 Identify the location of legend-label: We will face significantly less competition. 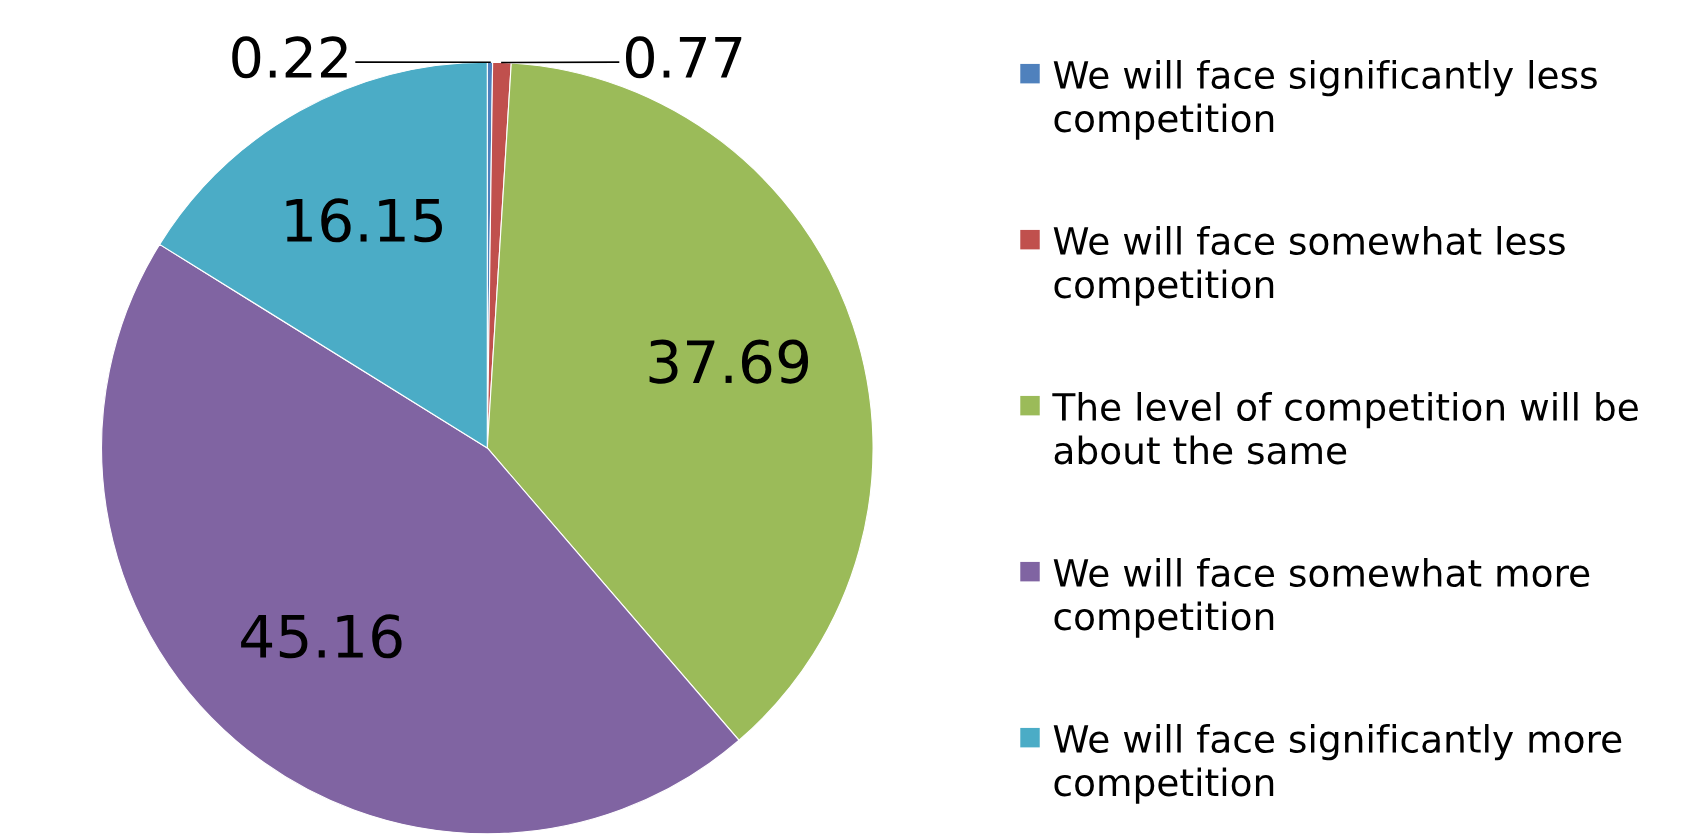
(1325, 100).